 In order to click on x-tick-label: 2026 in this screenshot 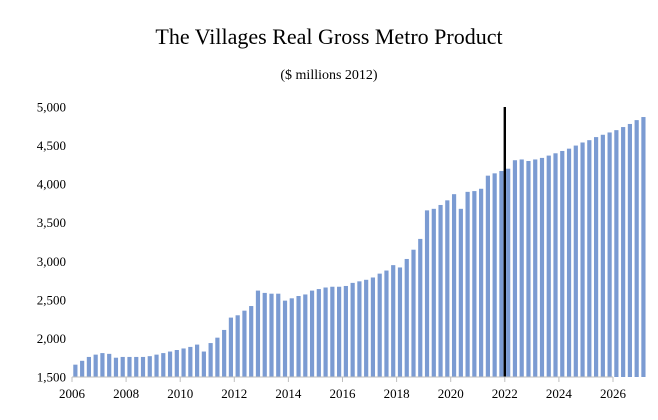, I will do `click(613, 393)`.